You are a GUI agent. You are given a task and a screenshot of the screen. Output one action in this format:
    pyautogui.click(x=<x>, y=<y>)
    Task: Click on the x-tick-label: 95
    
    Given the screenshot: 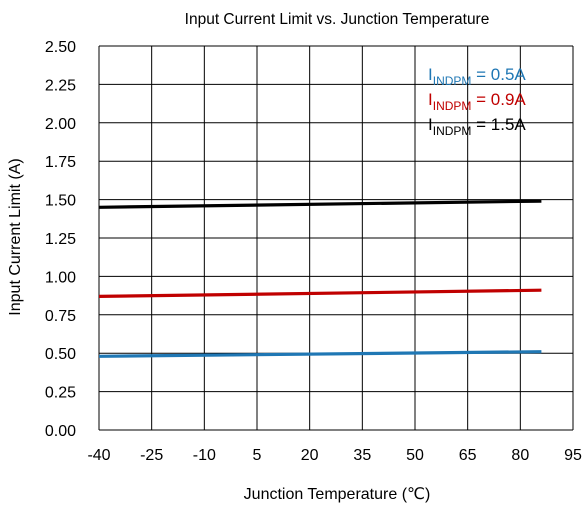 What is the action you would take?
    pyautogui.click(x=573, y=455)
    